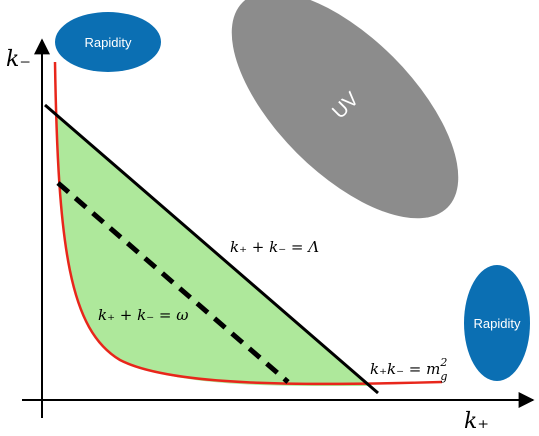 This screenshot has height=436, width=539. What do you see at coordinates (405, 369) in the screenshot?
I see `mass-equation-main: k₊k₋ = m` at bounding box center [405, 369].